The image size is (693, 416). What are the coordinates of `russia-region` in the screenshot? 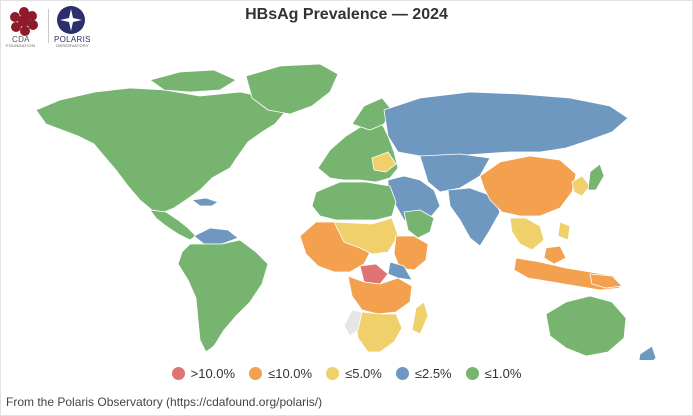 It's located at (506, 124).